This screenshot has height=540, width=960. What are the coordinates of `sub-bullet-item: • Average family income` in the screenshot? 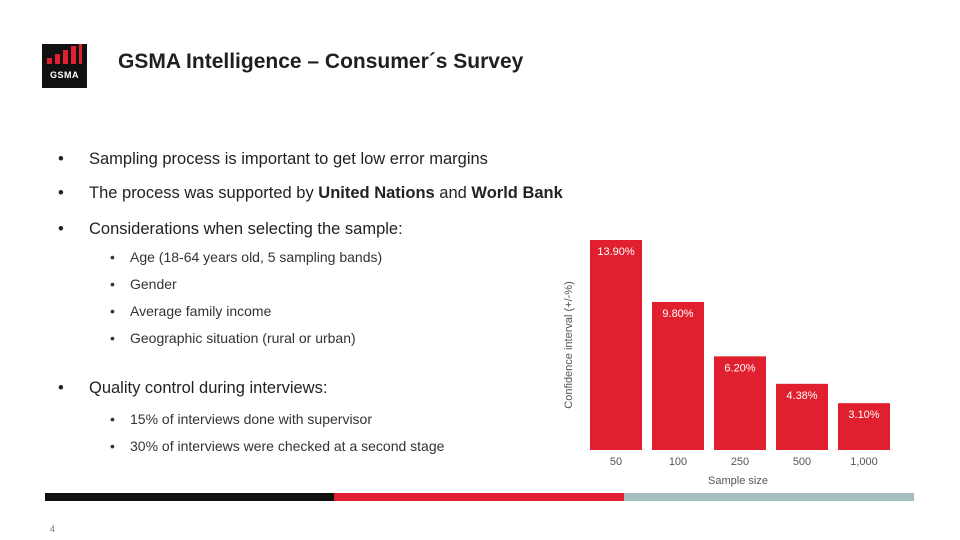 It's located at (190, 311).